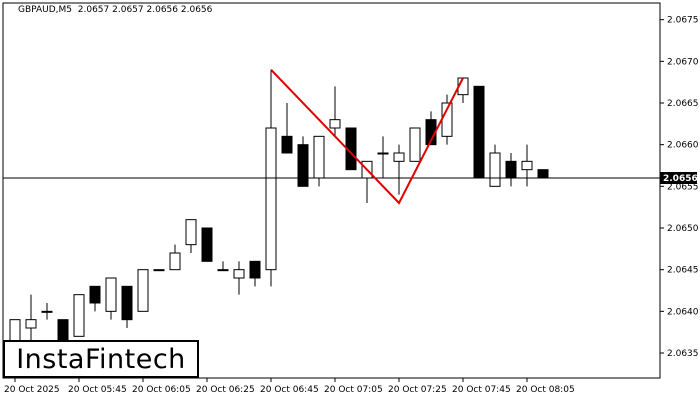 The width and height of the screenshot is (700, 400). I want to click on double-top-pattern-line, so click(367, 136).